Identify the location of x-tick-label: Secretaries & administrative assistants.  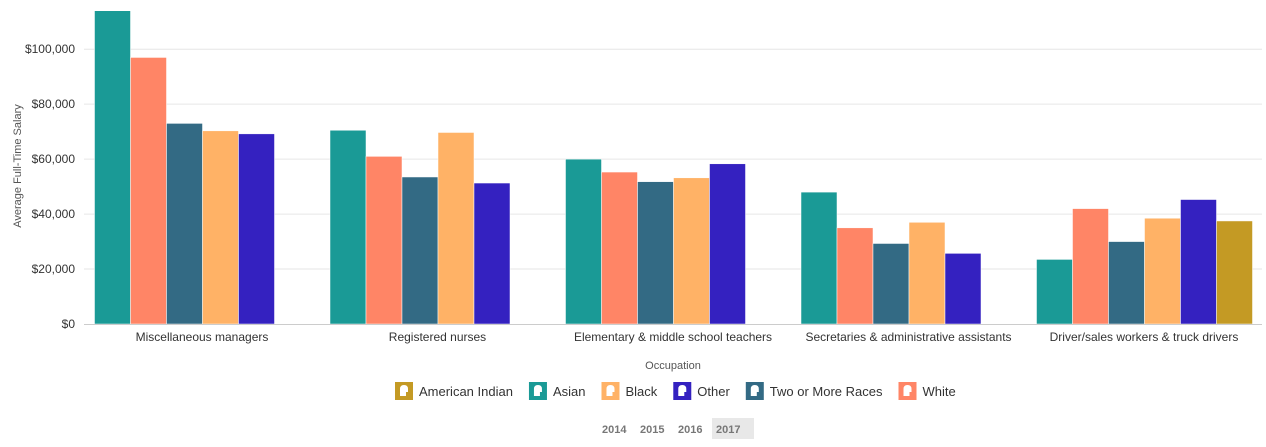
(908, 337).